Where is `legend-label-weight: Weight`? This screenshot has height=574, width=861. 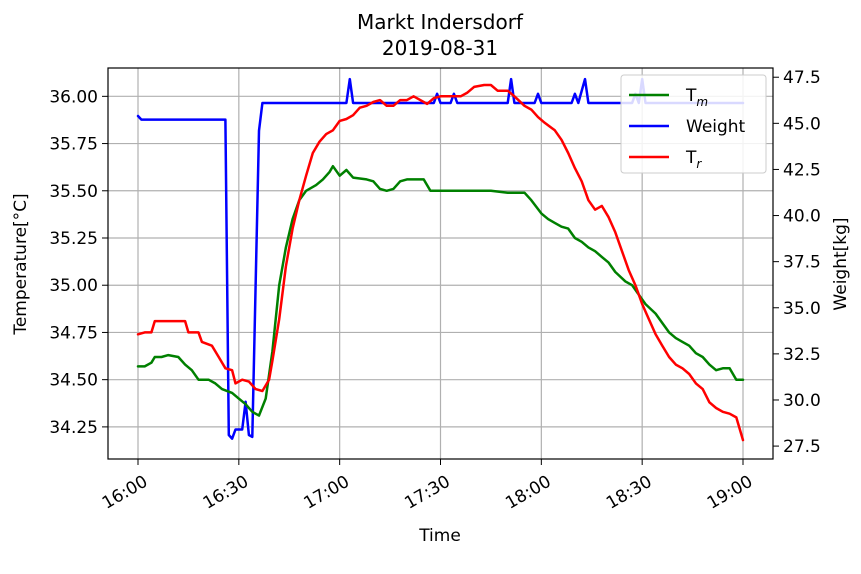
legend-label-weight: Weight is located at coordinates (716, 127).